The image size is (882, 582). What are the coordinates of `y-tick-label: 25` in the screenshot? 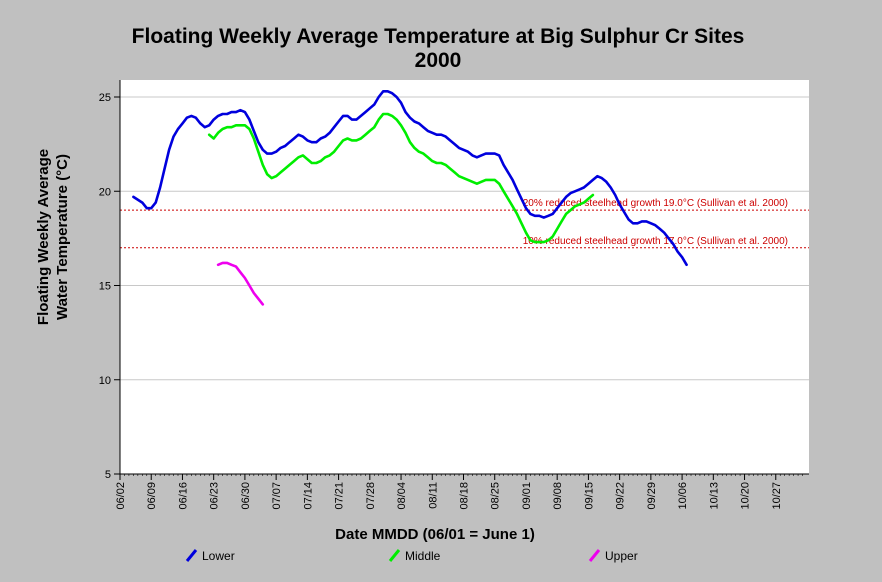 It's located at (105, 98).